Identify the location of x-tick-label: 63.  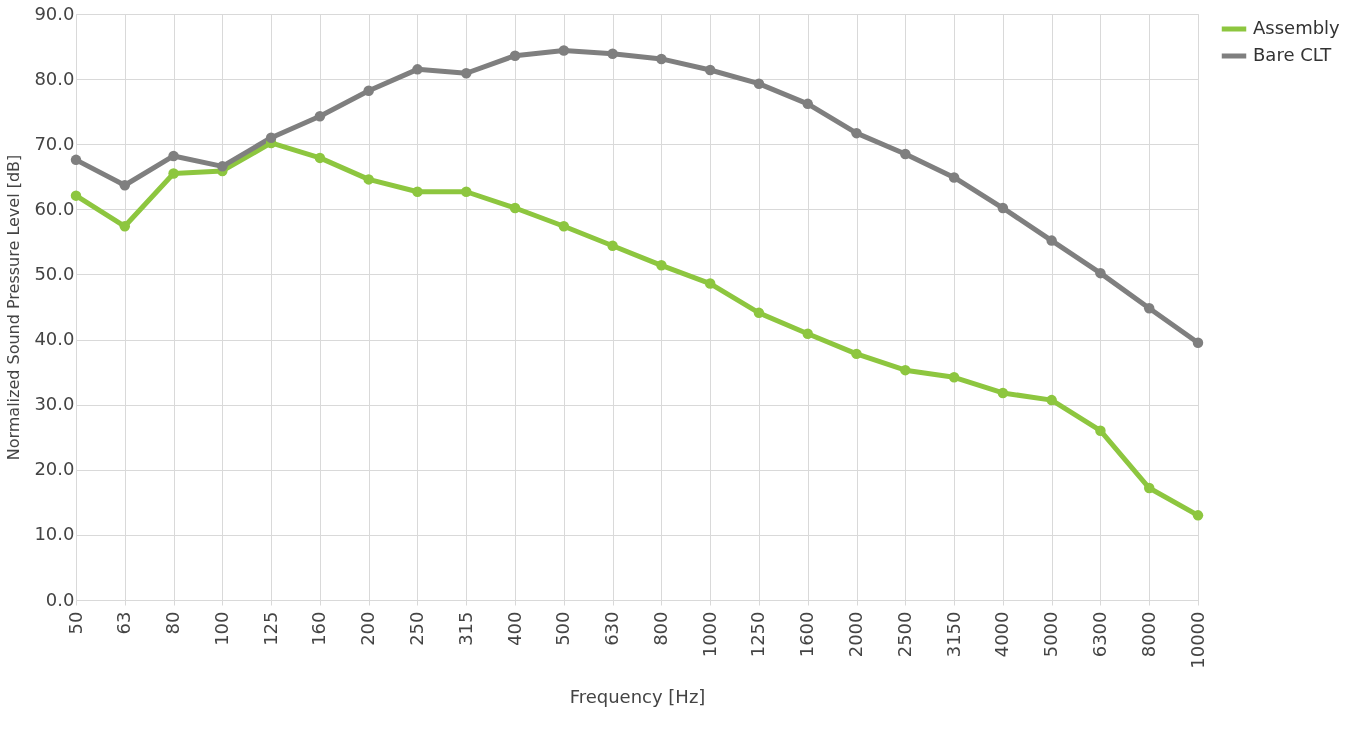
(124, 623).